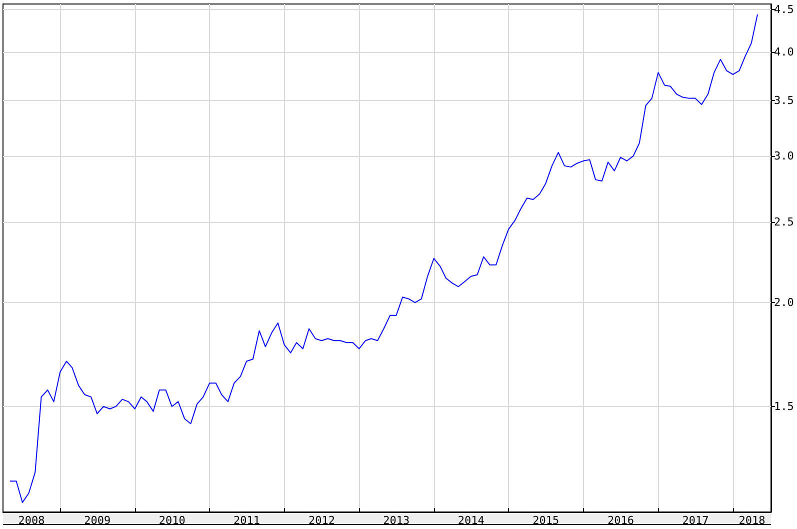 This screenshot has width=797, height=529. I want to click on y-tick-label: 4.0, so click(784, 52).